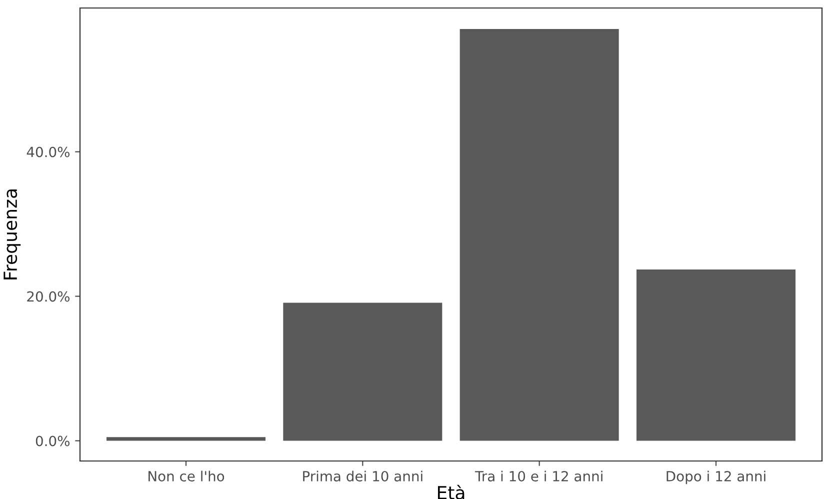 The height and width of the screenshot is (499, 826). What do you see at coordinates (48, 152) in the screenshot?
I see `y-tick-label: 40.0%` at bounding box center [48, 152].